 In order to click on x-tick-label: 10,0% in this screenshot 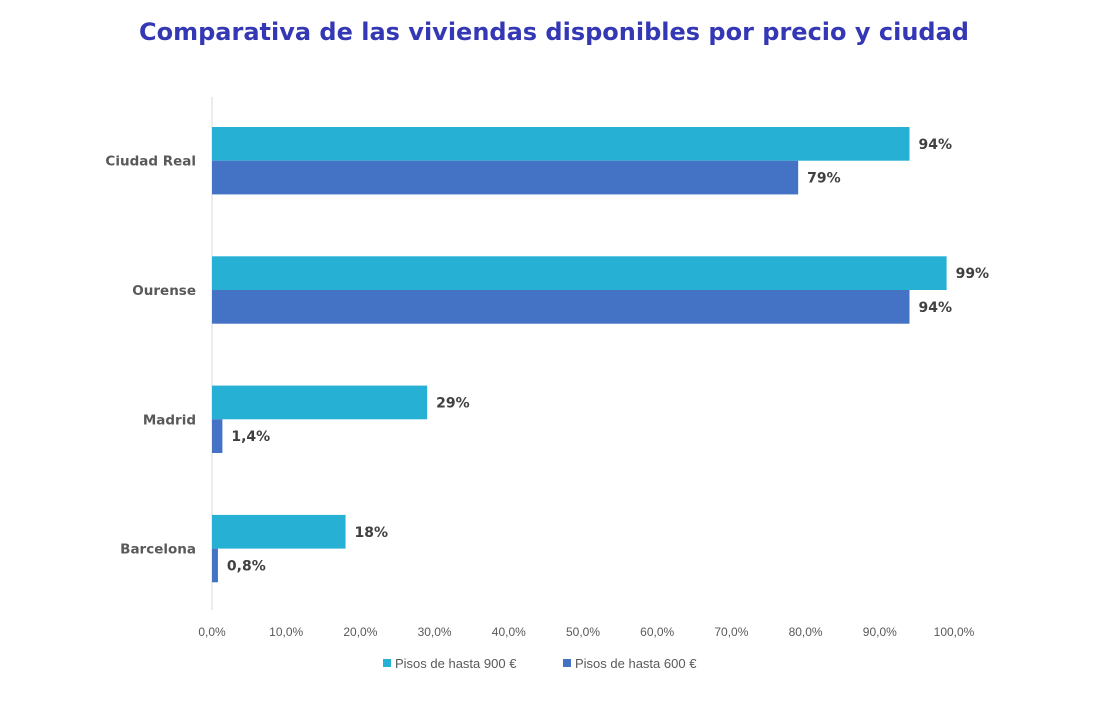, I will do `click(286, 632)`.